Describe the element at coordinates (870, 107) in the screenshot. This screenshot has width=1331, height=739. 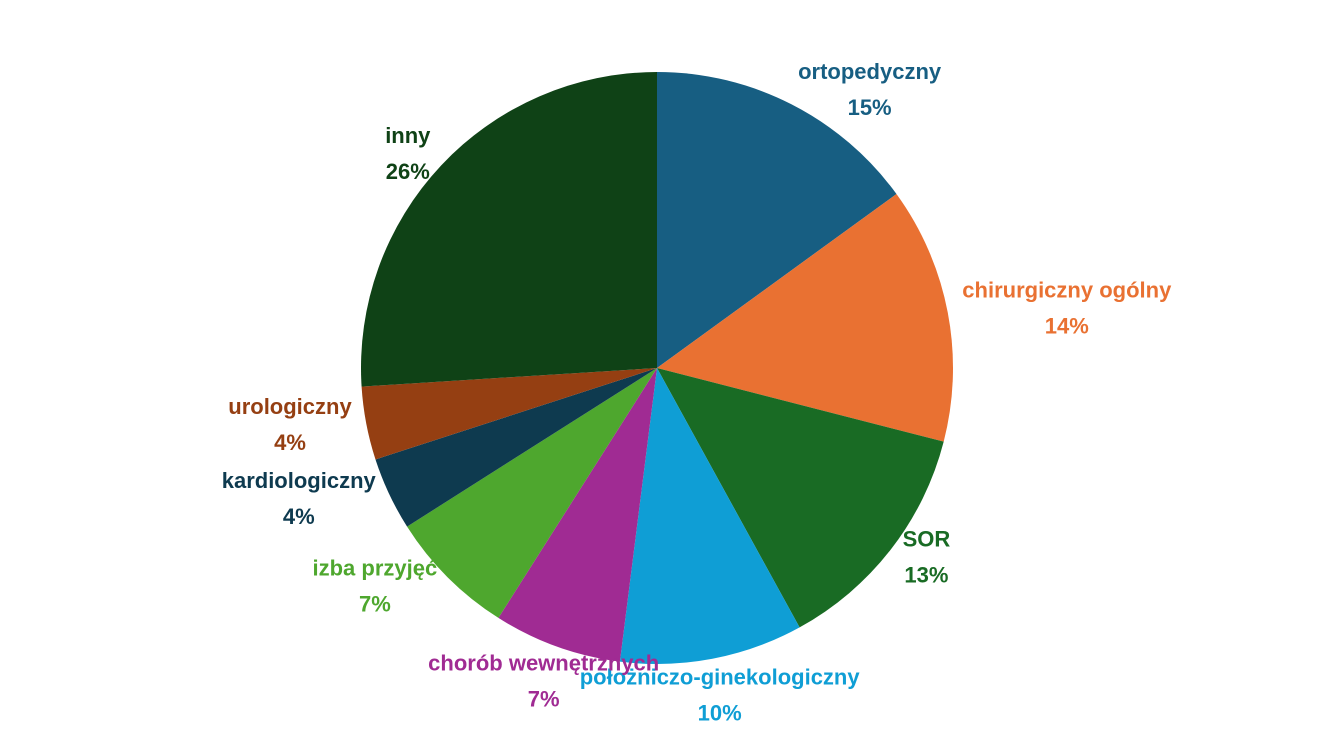
I see `slice-value-label: 15%` at that location.